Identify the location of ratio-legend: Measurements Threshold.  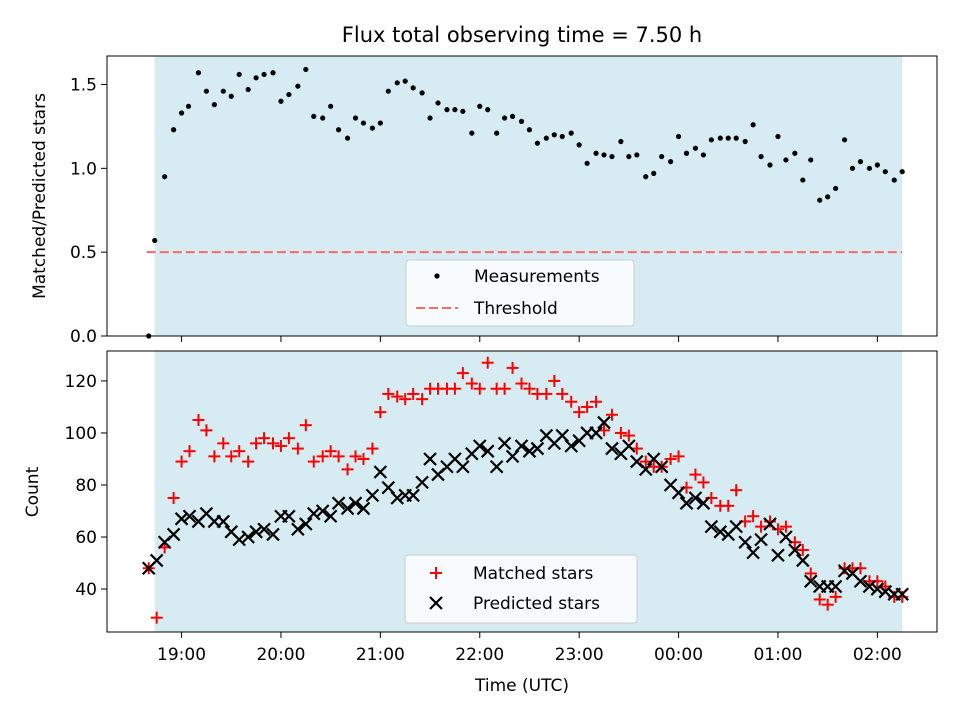
(520, 293).